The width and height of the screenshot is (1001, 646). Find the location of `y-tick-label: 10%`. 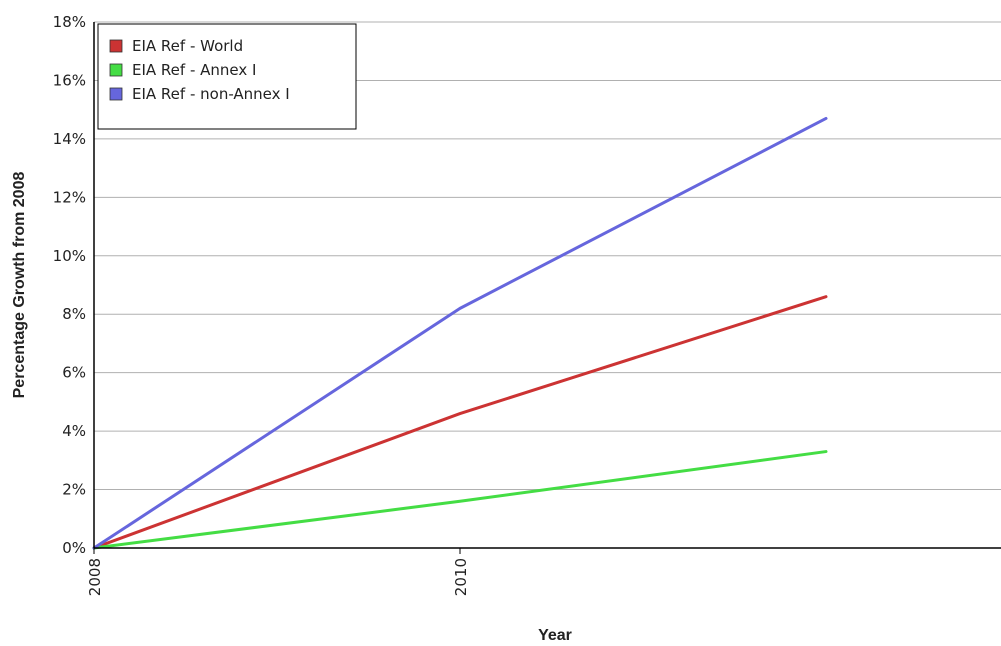

y-tick-label: 10% is located at coordinates (69, 256).